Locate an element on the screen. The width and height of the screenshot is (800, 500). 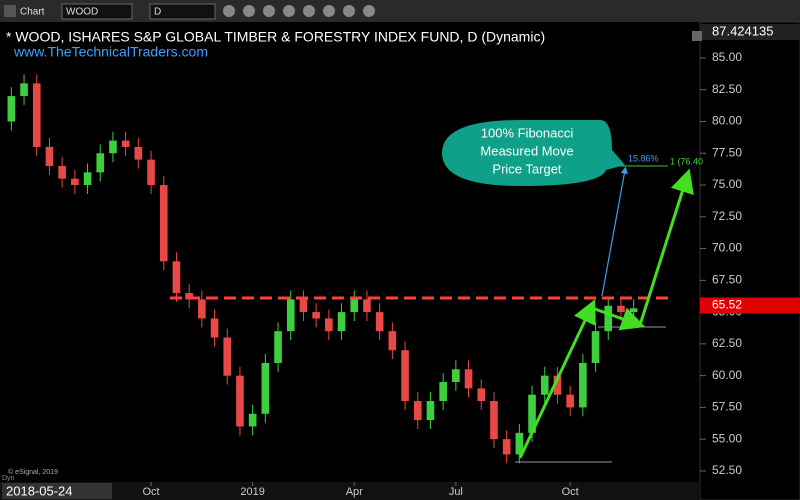
y-tick-label: 70.00 is located at coordinates (727, 248).